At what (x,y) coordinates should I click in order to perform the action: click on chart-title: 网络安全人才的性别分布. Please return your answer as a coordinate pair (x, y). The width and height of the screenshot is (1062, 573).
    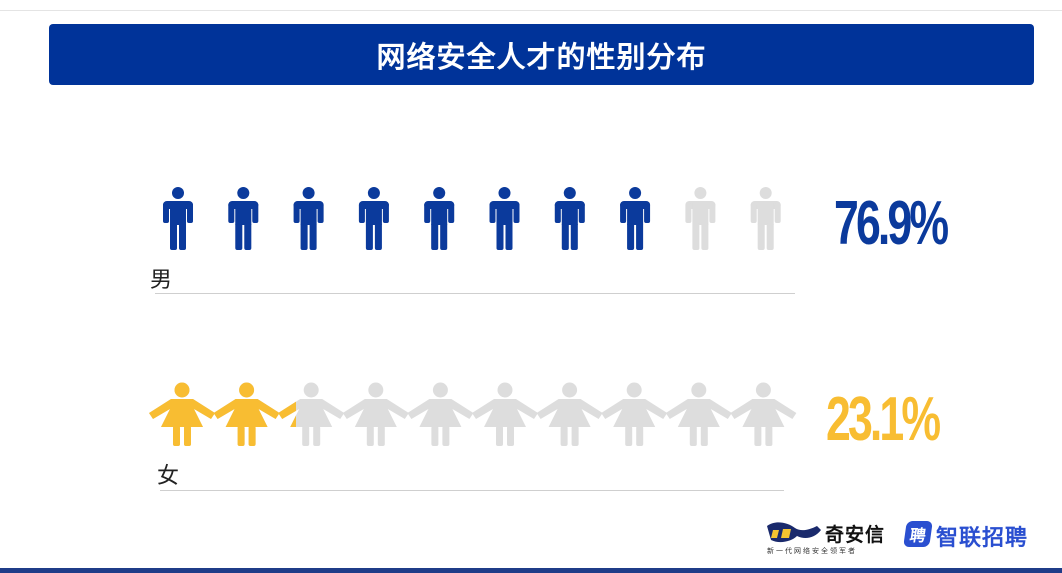
    Looking at the image, I should click on (541, 56).